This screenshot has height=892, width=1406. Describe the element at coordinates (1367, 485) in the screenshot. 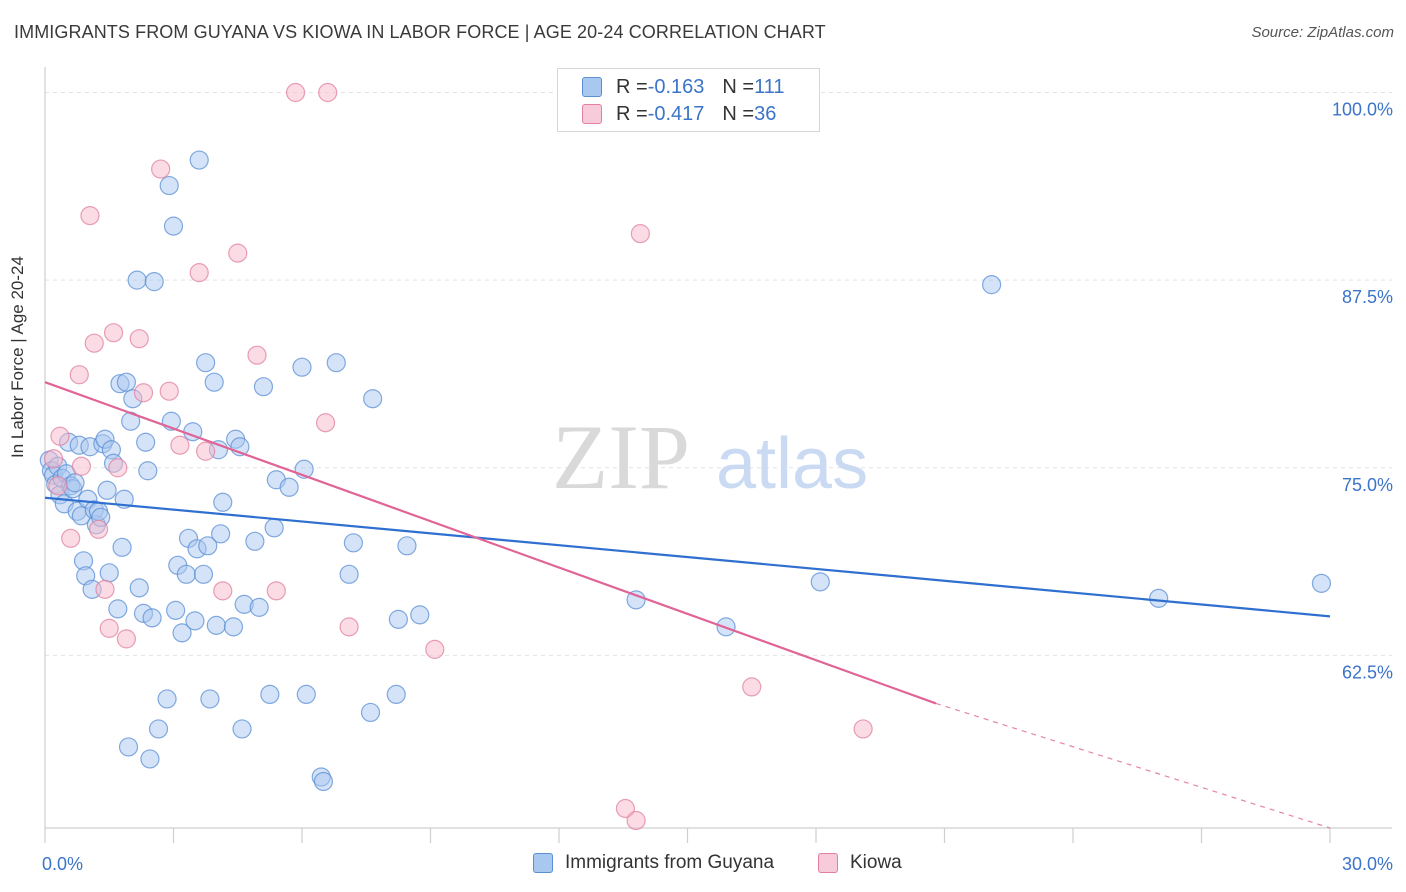

I see `y-tick-label: 75.0%` at that location.